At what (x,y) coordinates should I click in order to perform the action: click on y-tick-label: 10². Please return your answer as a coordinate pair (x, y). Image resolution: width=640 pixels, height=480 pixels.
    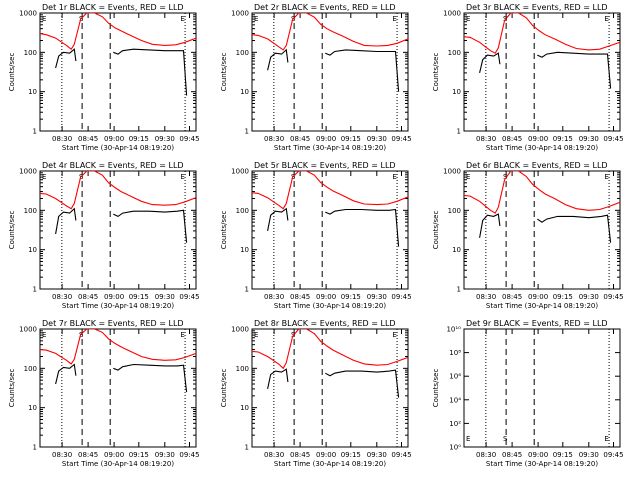
    Looking at the image, I should click on (455, 424).